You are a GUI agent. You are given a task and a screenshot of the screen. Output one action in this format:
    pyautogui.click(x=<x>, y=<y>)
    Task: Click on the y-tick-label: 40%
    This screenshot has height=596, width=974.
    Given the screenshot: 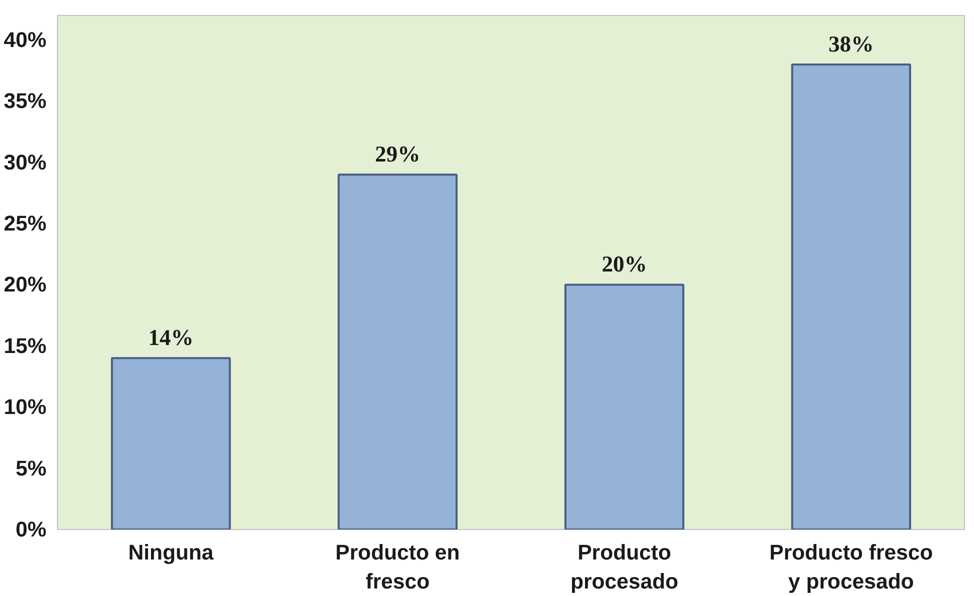 What is the action you would take?
    pyautogui.click(x=25, y=40)
    